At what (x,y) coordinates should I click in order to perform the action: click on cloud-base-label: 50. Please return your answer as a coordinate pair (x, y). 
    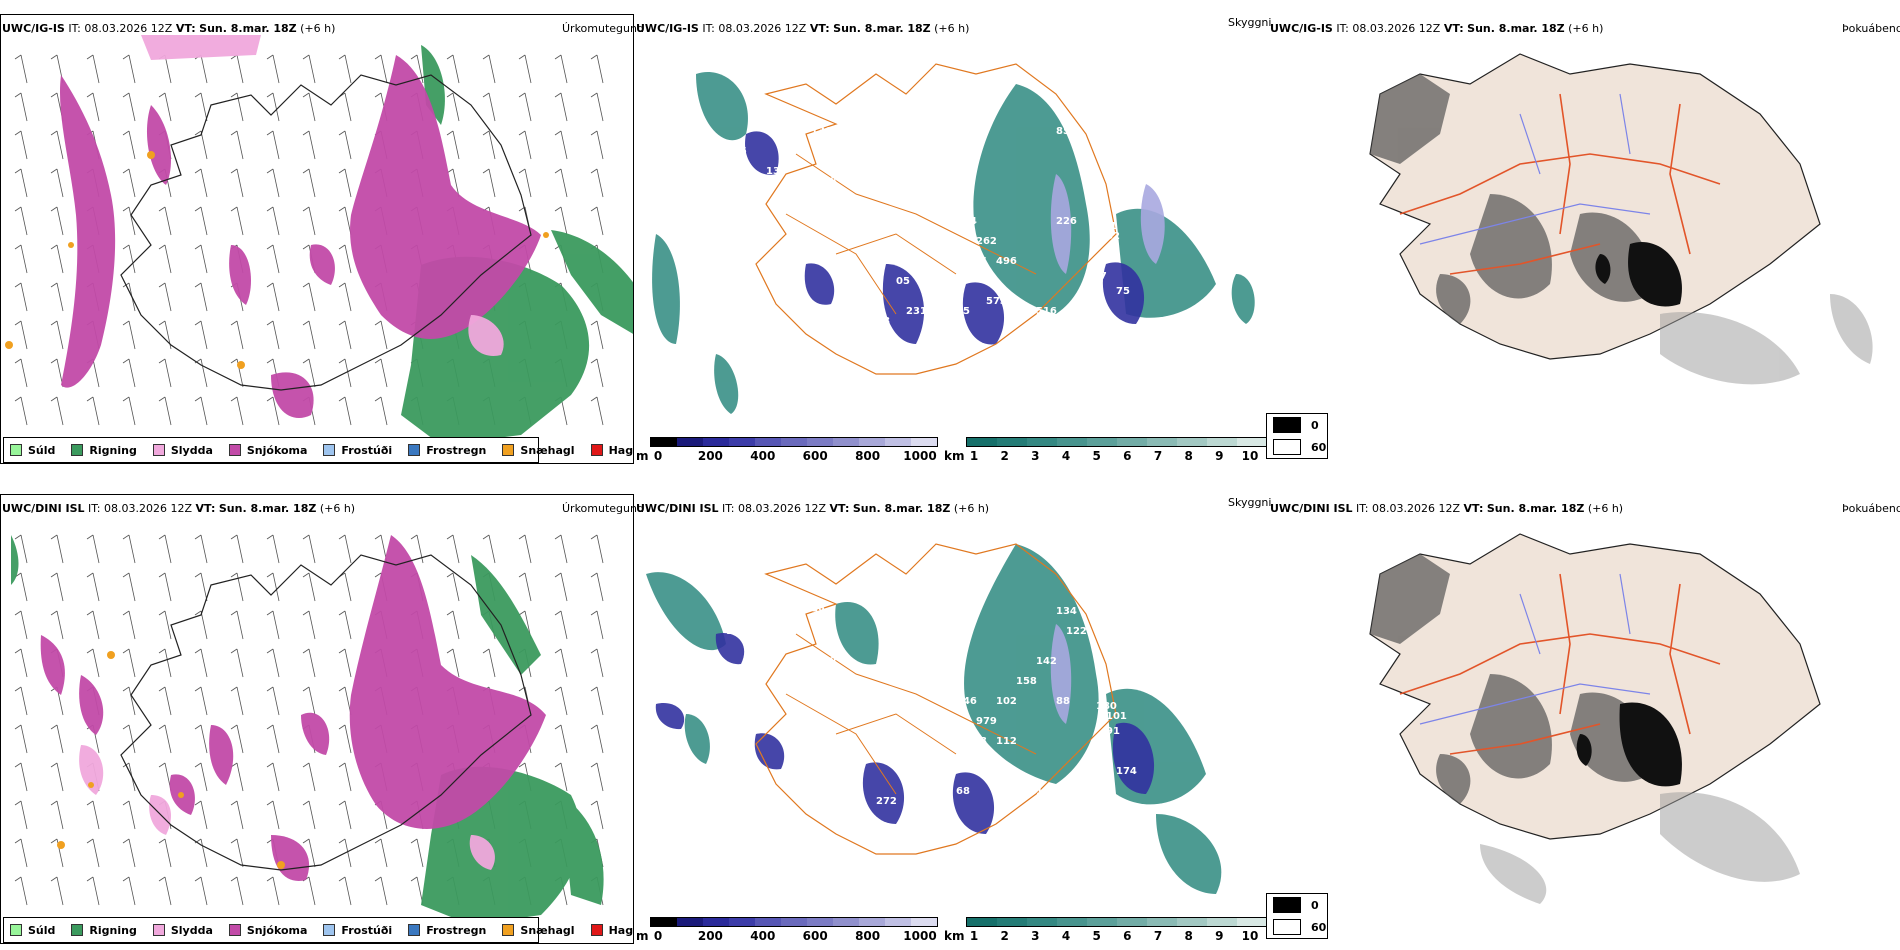
    Looking at the image, I should click on (1113, 251).